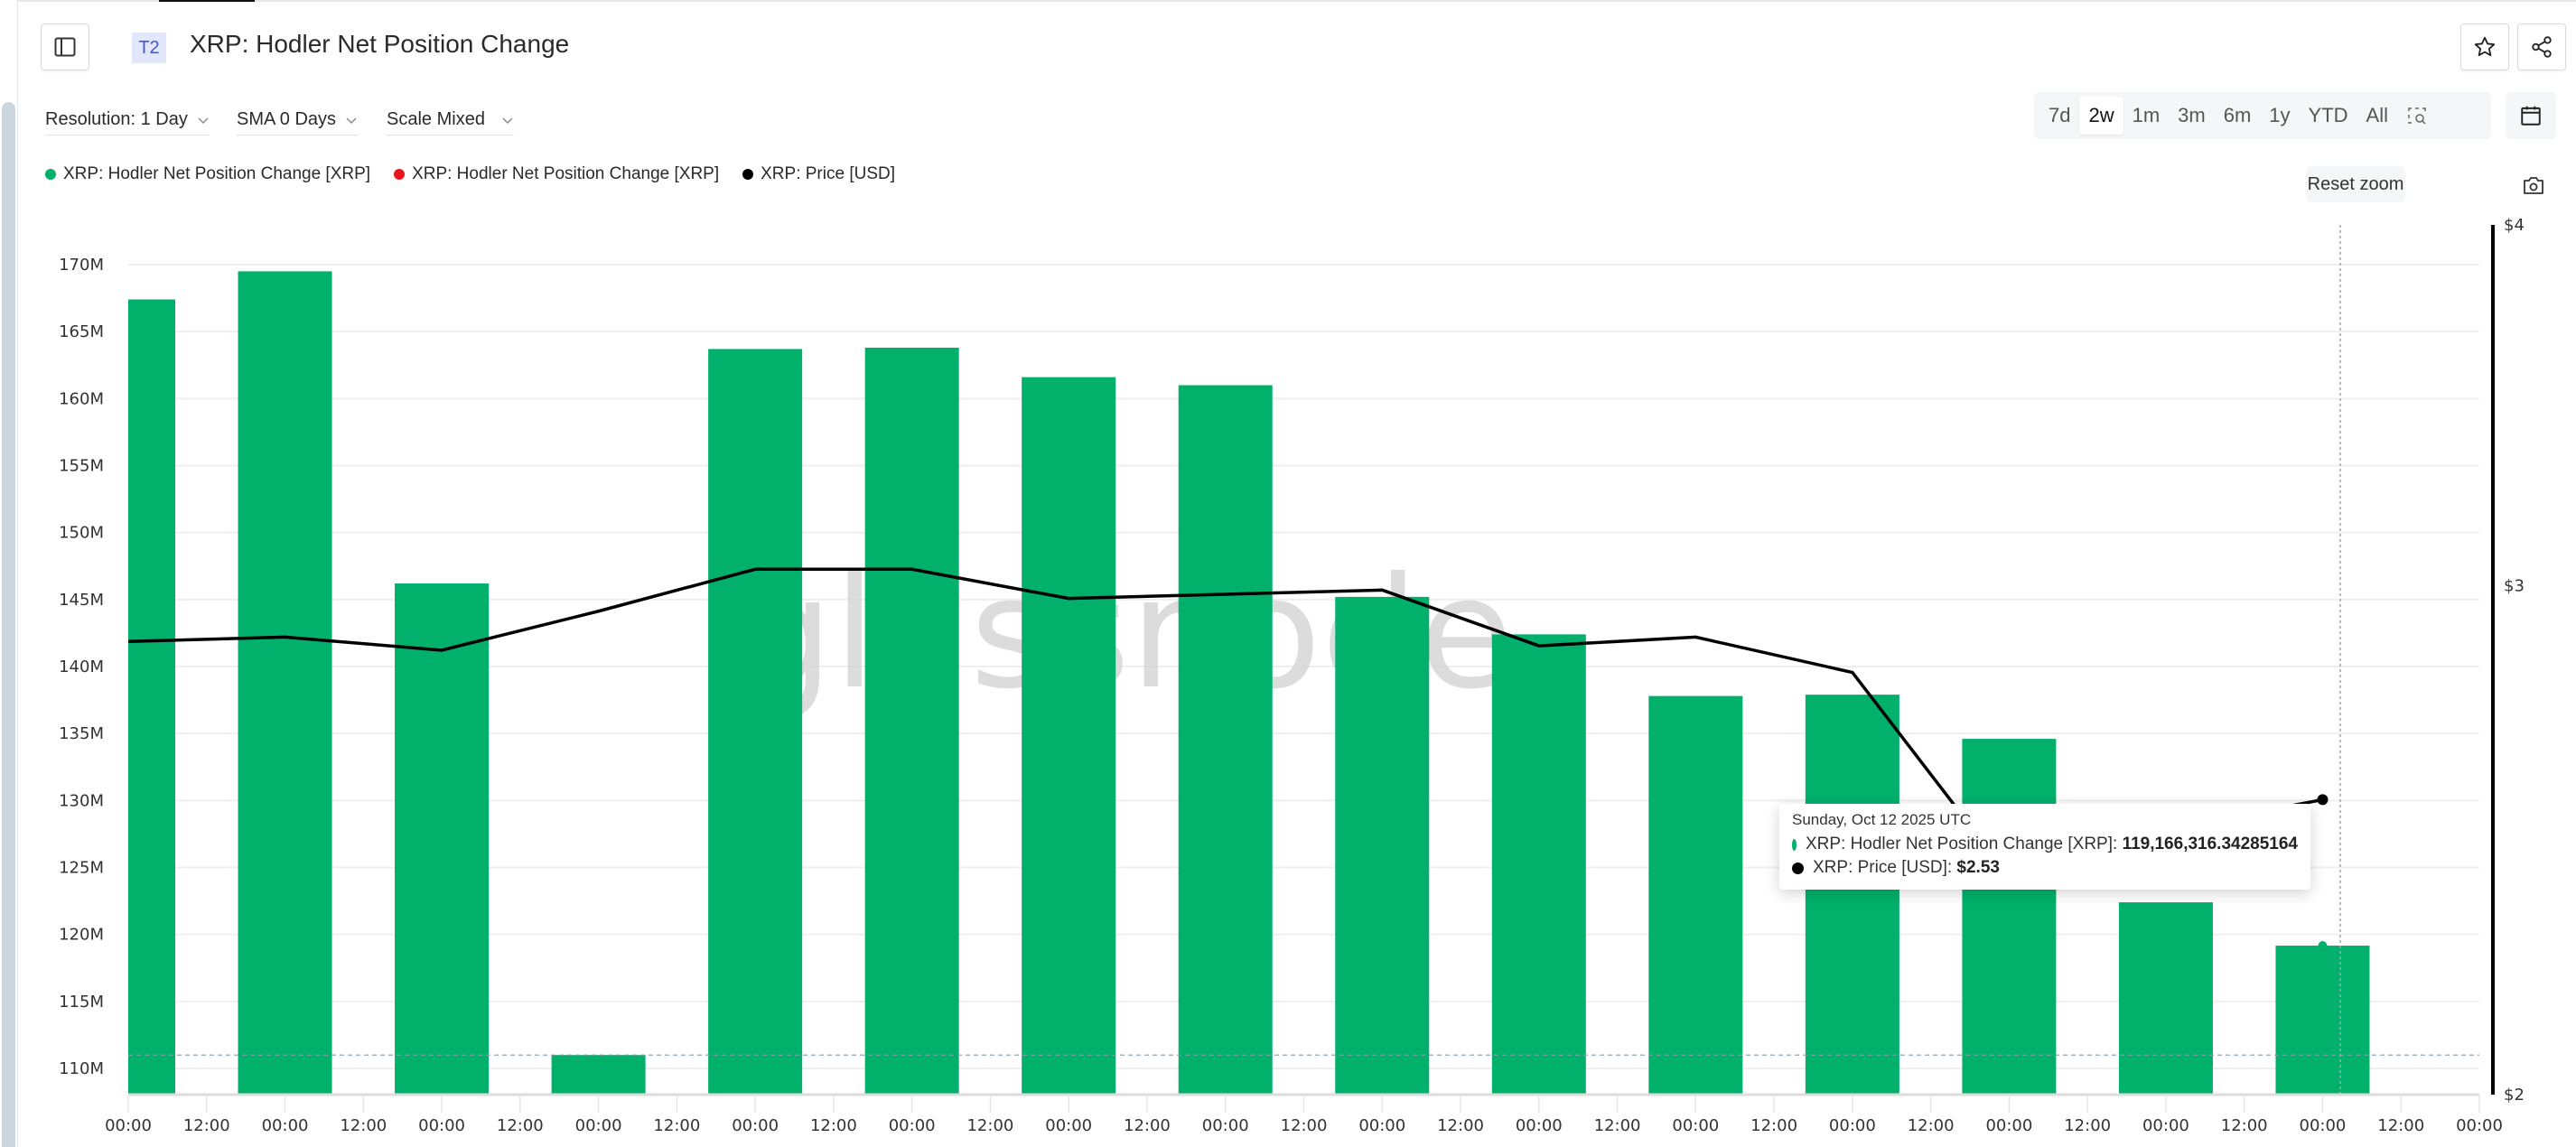 The width and height of the screenshot is (2576, 1147). Describe the element at coordinates (450, 120) in the screenshot. I see `scale-dropdown: Scale Mixed` at that location.